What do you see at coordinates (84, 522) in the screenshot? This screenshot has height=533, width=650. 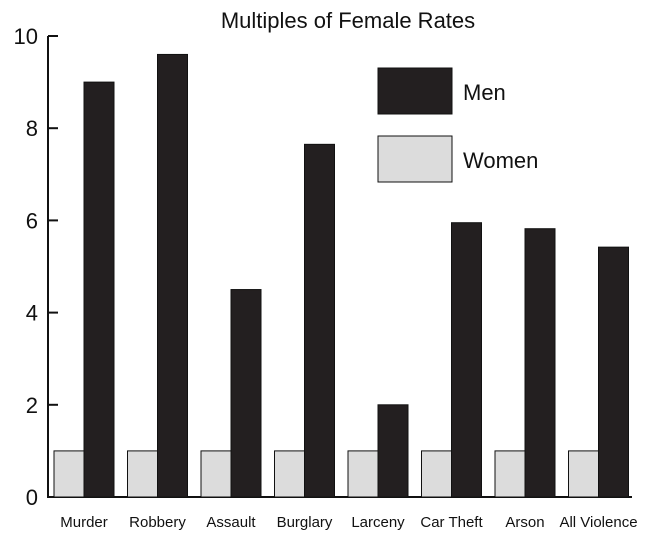 I see `x-tick-label: Murder` at bounding box center [84, 522].